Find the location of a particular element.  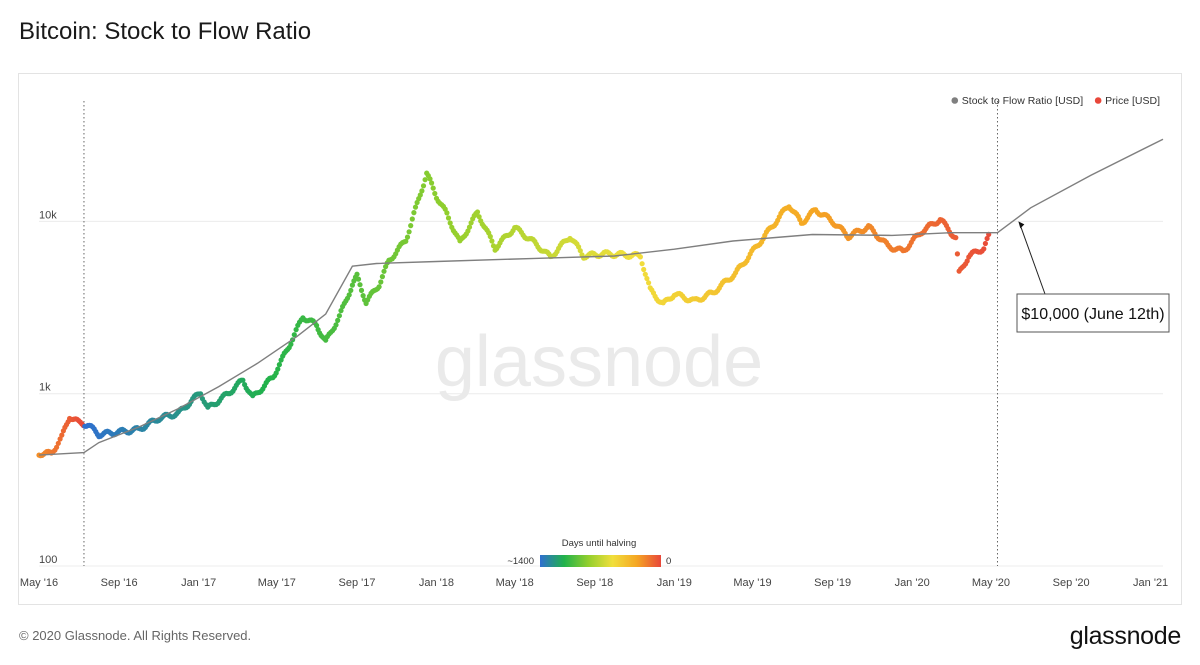

annotation-box is located at coordinates (1093, 313).